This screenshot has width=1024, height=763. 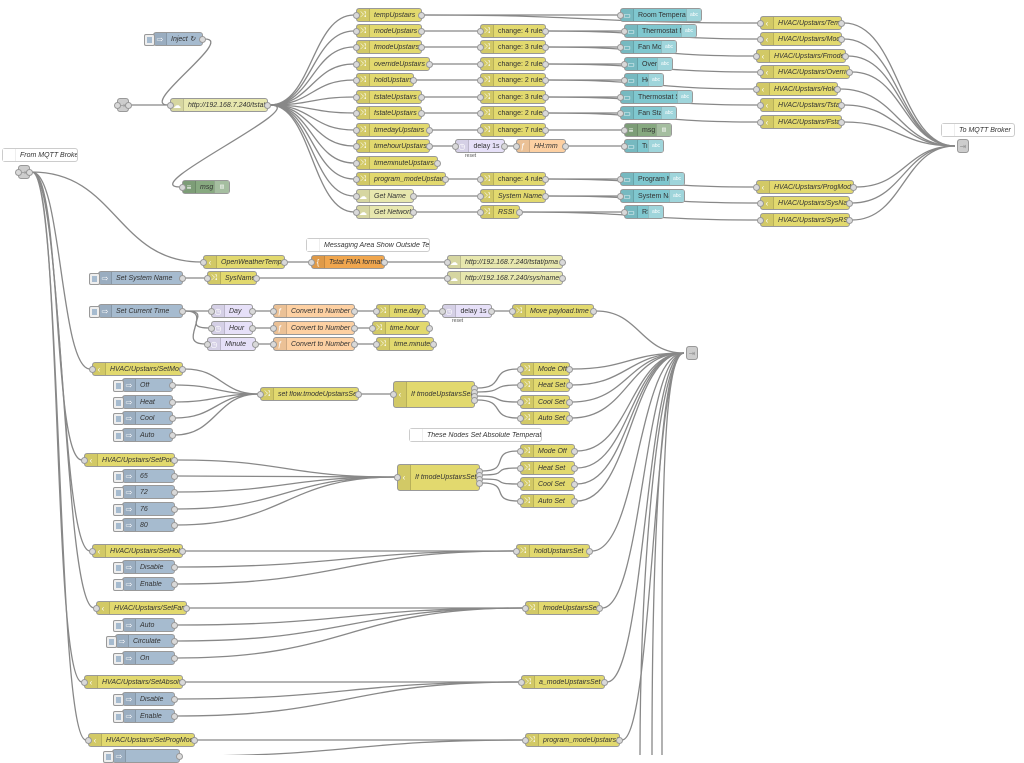 What do you see at coordinates (547, 501) in the screenshot?
I see `change-node: ⤨ Auto Set` at bounding box center [547, 501].